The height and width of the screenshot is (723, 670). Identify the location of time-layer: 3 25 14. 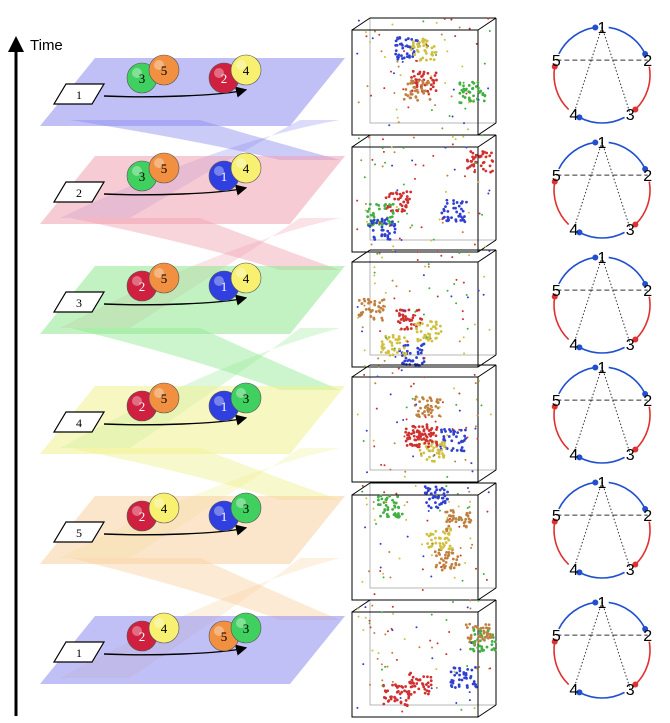
(192, 298).